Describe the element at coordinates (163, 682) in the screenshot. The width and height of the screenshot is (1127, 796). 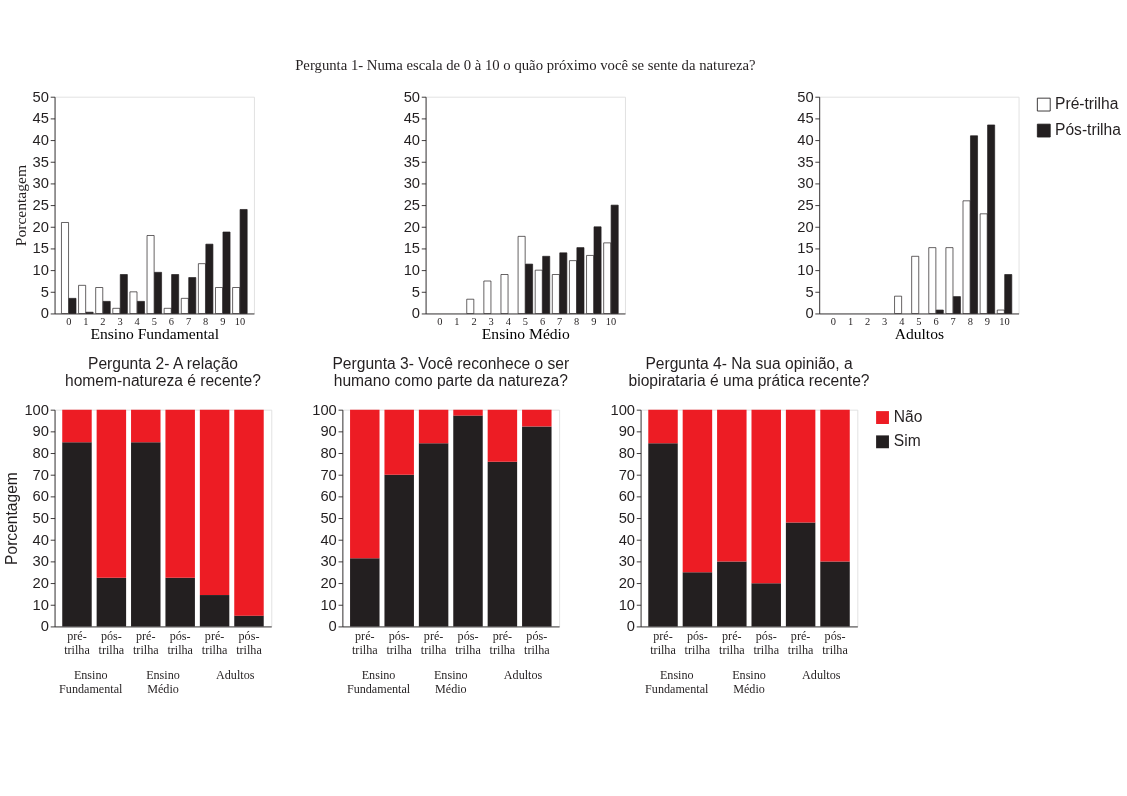
I see `text: Ensino Médio` at that location.